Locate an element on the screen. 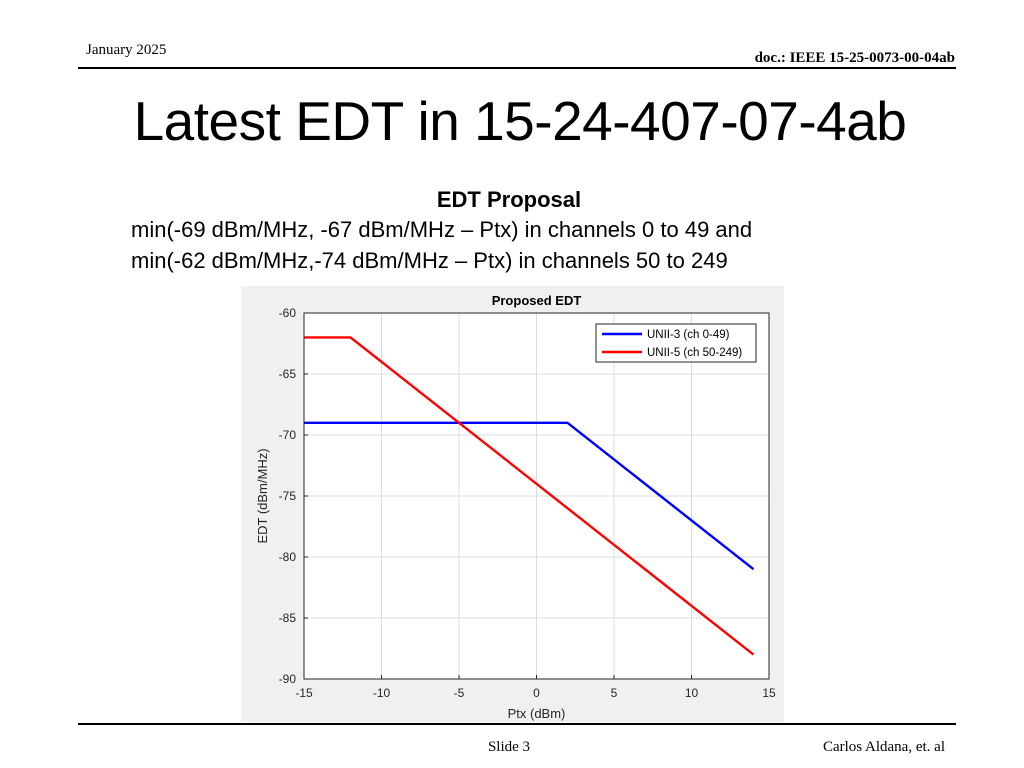 Image resolution: width=1024 pixels, height=768 pixels. chart-title: Proposed EDT is located at coordinates (537, 300).